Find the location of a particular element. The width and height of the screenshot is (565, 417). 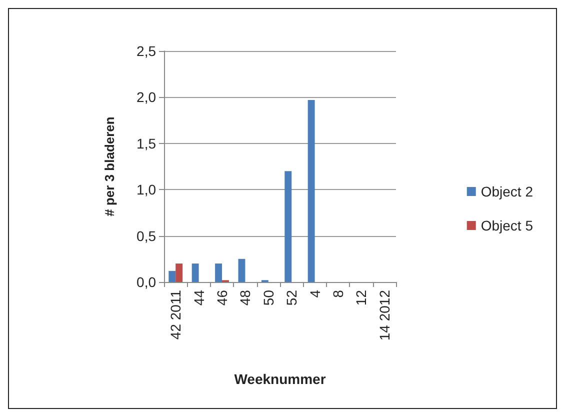

legend-label: Object 2 is located at coordinates (507, 192).